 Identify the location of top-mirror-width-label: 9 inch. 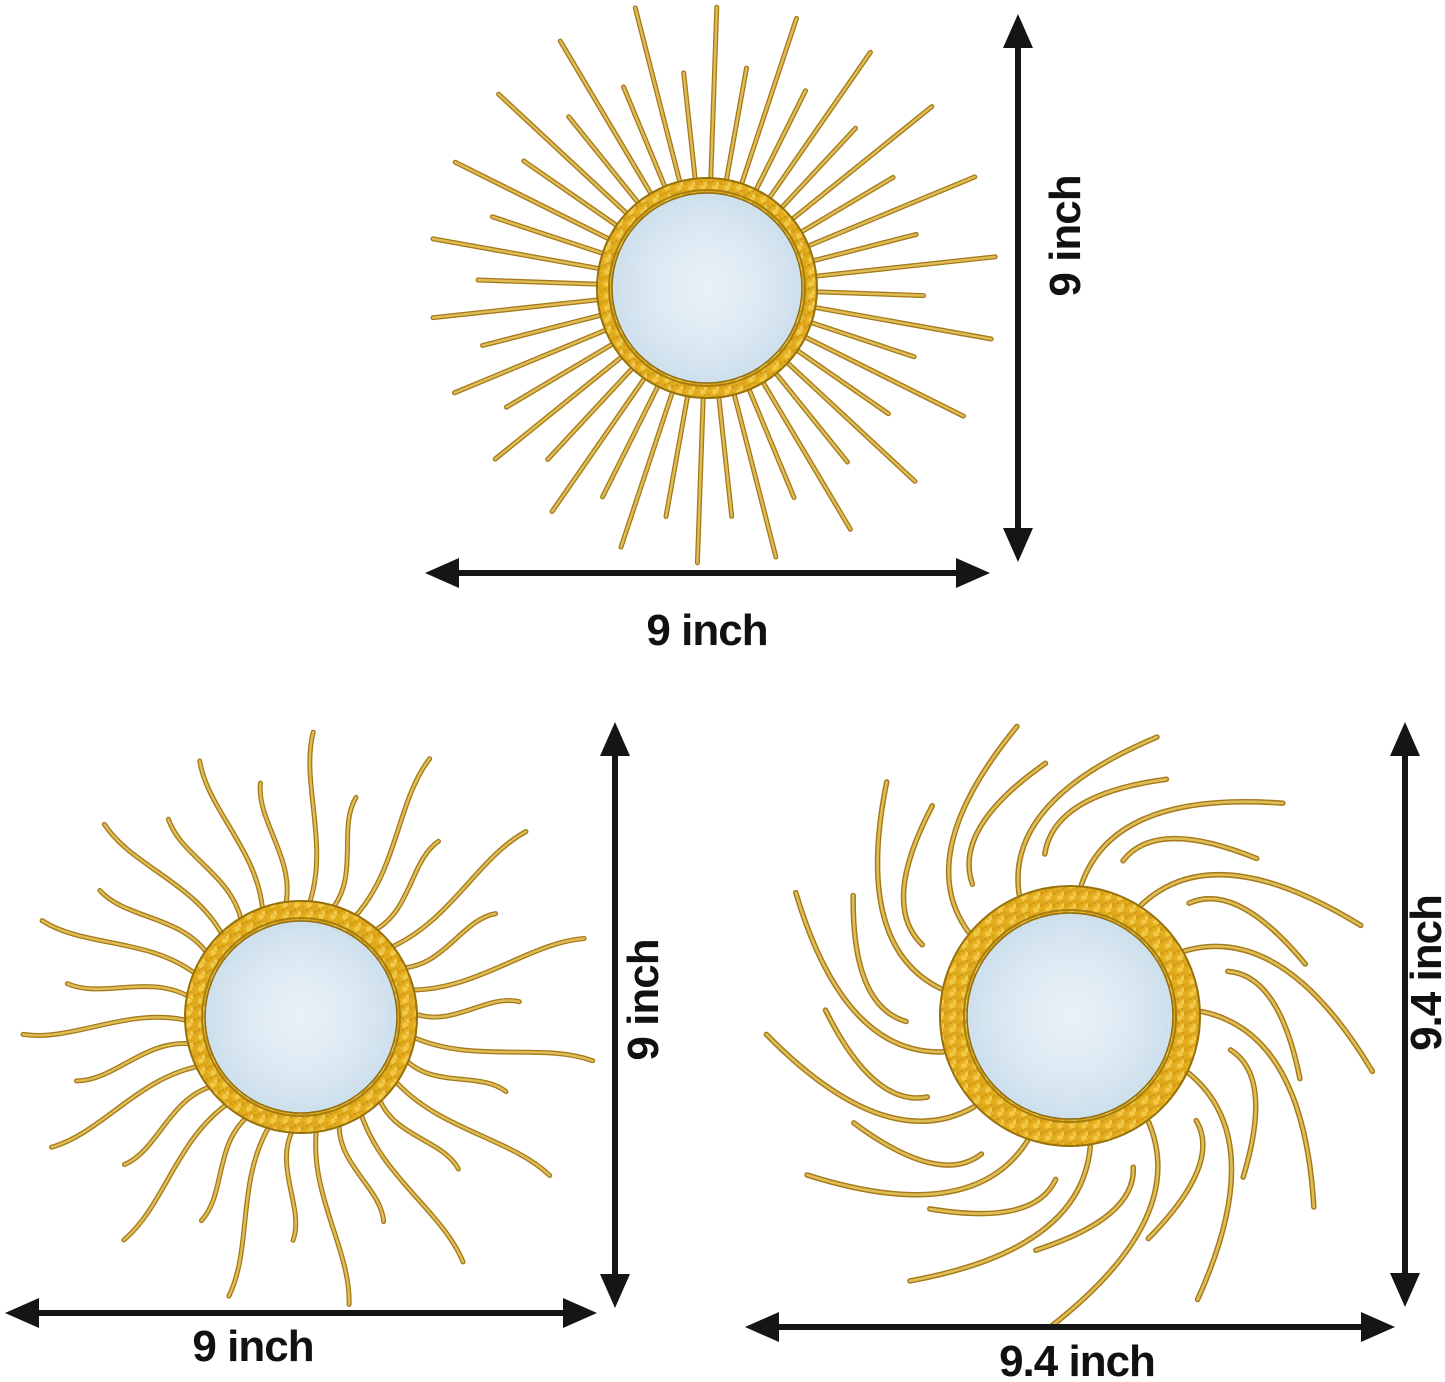
(707, 630).